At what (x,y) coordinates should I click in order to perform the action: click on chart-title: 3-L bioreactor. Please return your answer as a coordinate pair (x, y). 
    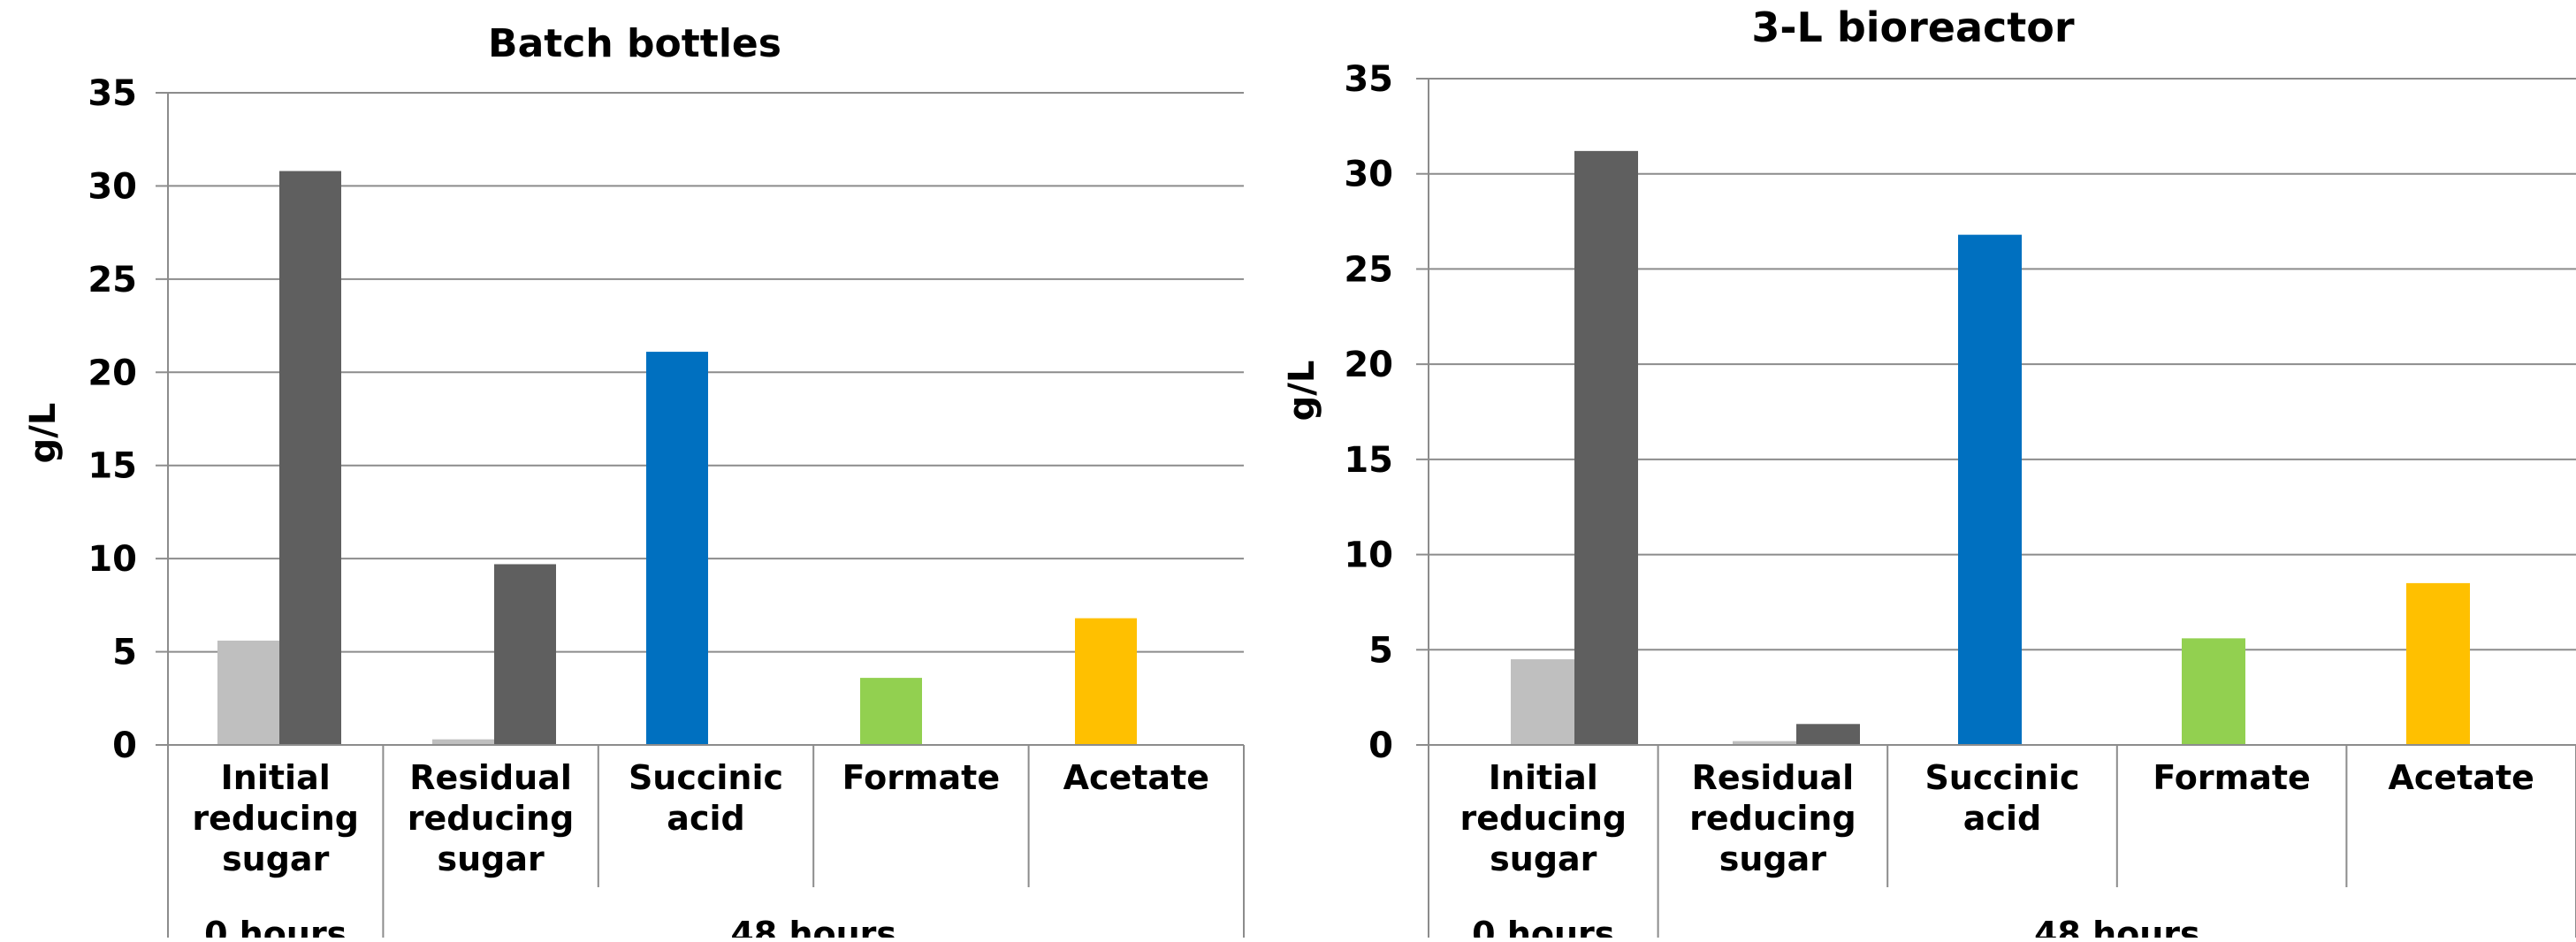
    Looking at the image, I should click on (1913, 27).